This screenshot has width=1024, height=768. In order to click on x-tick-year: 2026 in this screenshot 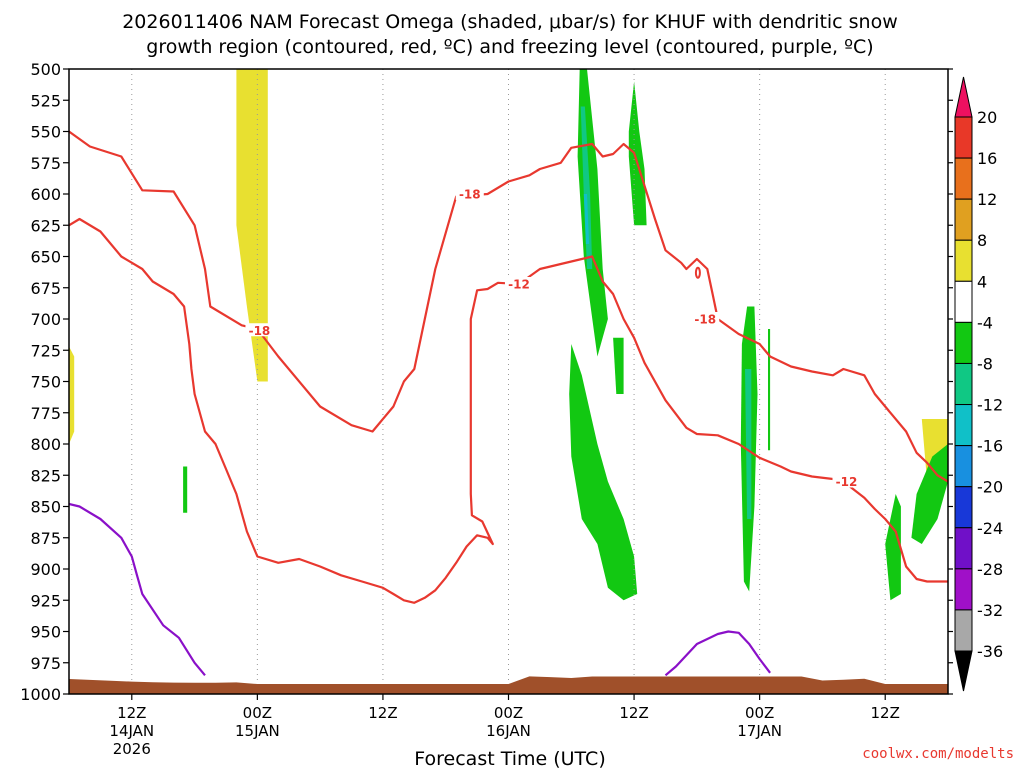, I will do `click(132, 749)`.